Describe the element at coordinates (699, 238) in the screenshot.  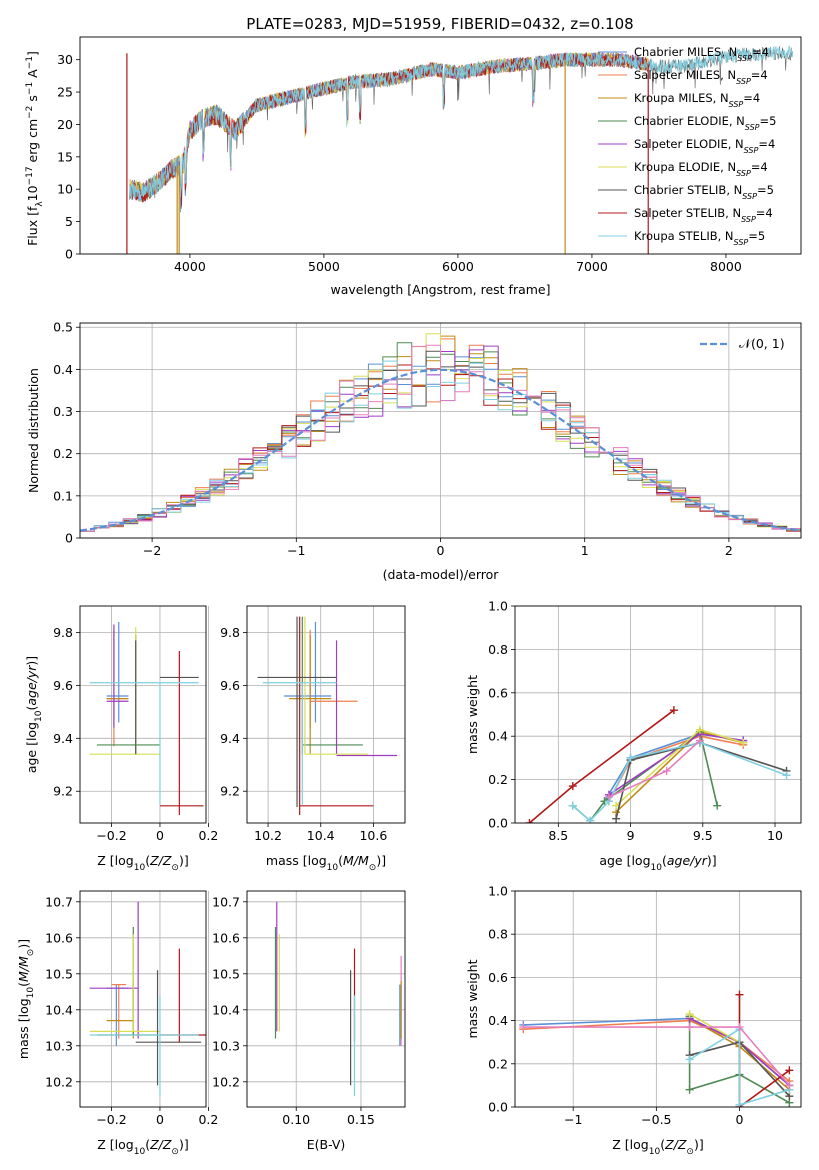
I see `legend-label: Kroupa STELIB, NSSP=5` at that location.